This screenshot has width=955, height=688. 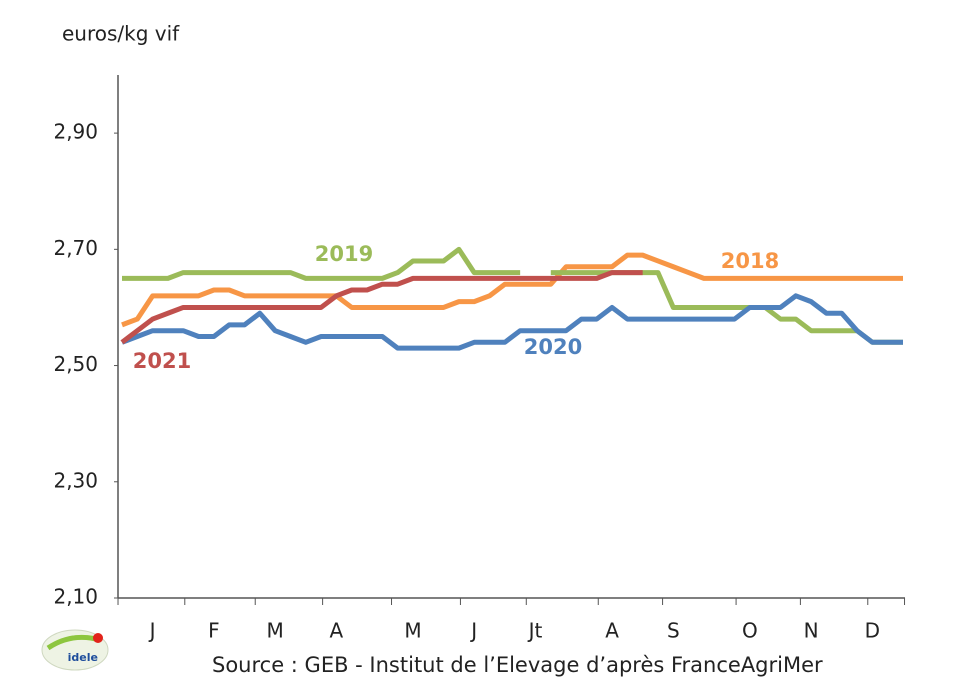 I want to click on series-label: 2018, so click(x=750, y=261).